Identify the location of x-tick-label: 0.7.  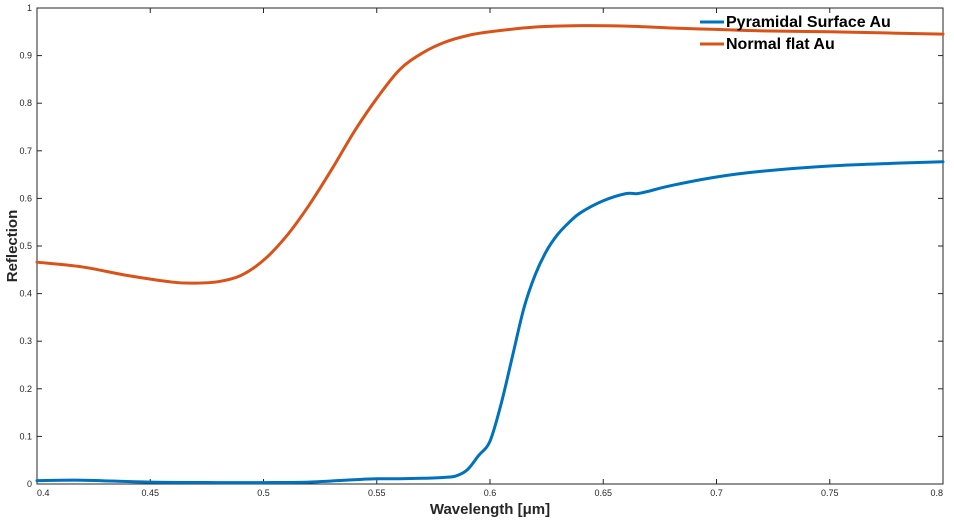
(716, 493).